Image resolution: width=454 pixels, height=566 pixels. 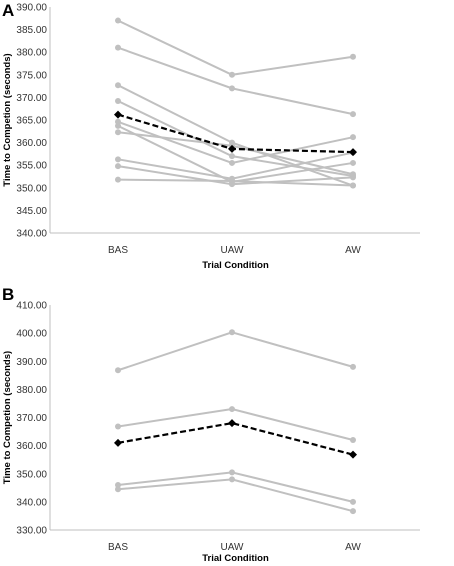 I want to click on y-tick-label: 330.00, so click(x=31, y=531).